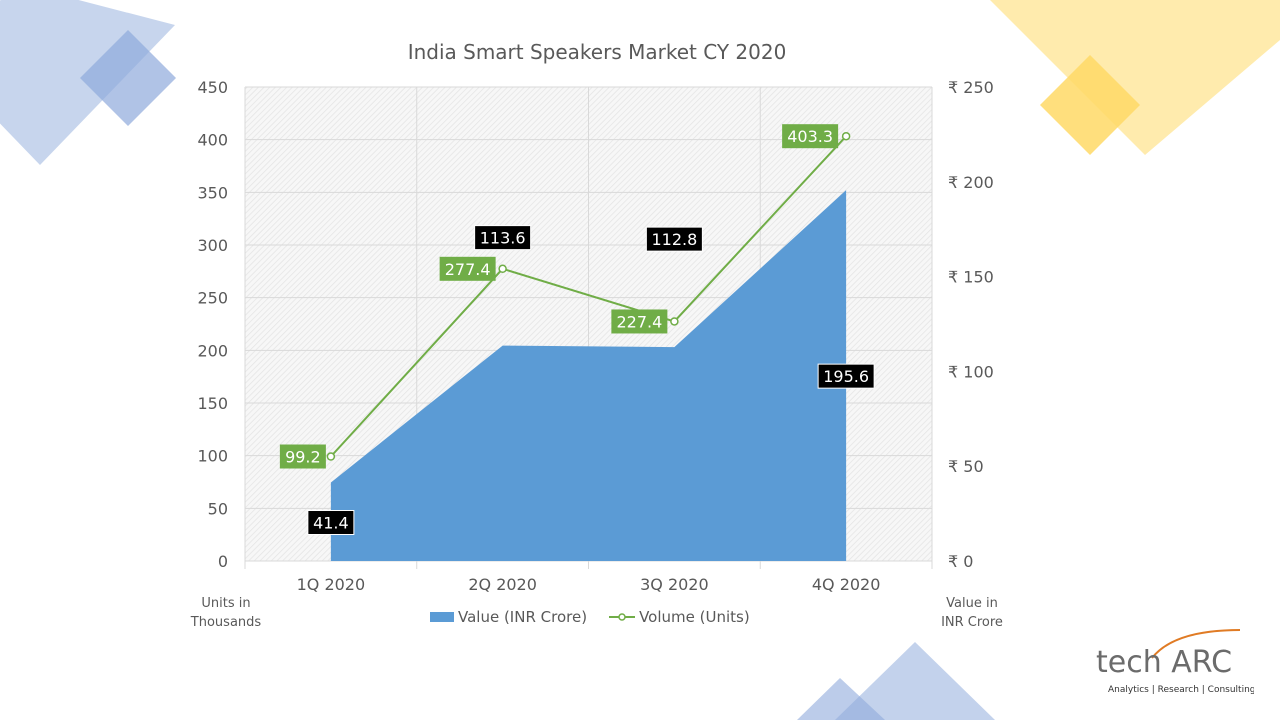 This screenshot has width=1280, height=720. Describe the element at coordinates (212, 456) in the screenshot. I see `left-tick-label: 100` at that location.